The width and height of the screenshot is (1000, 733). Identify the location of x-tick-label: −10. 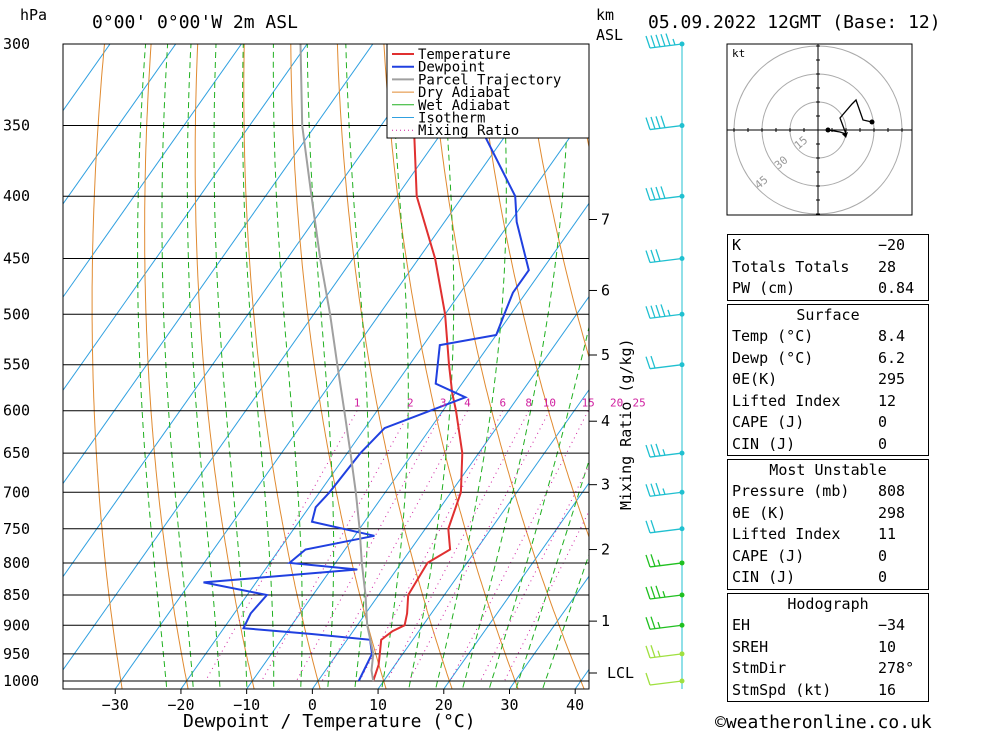
(246, 705).